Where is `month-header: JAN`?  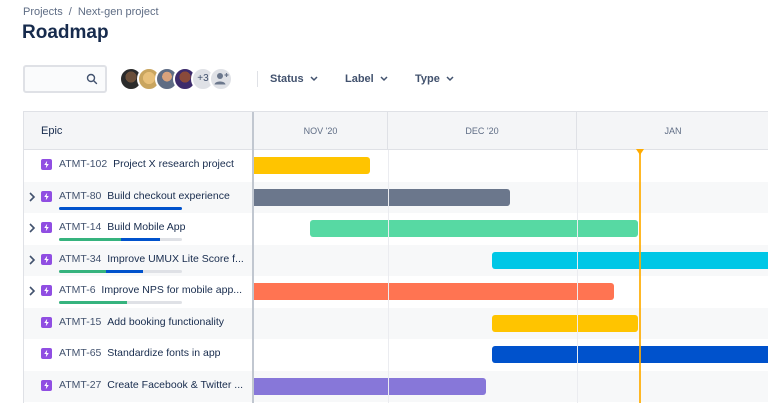 month-header: JAN is located at coordinates (673, 131).